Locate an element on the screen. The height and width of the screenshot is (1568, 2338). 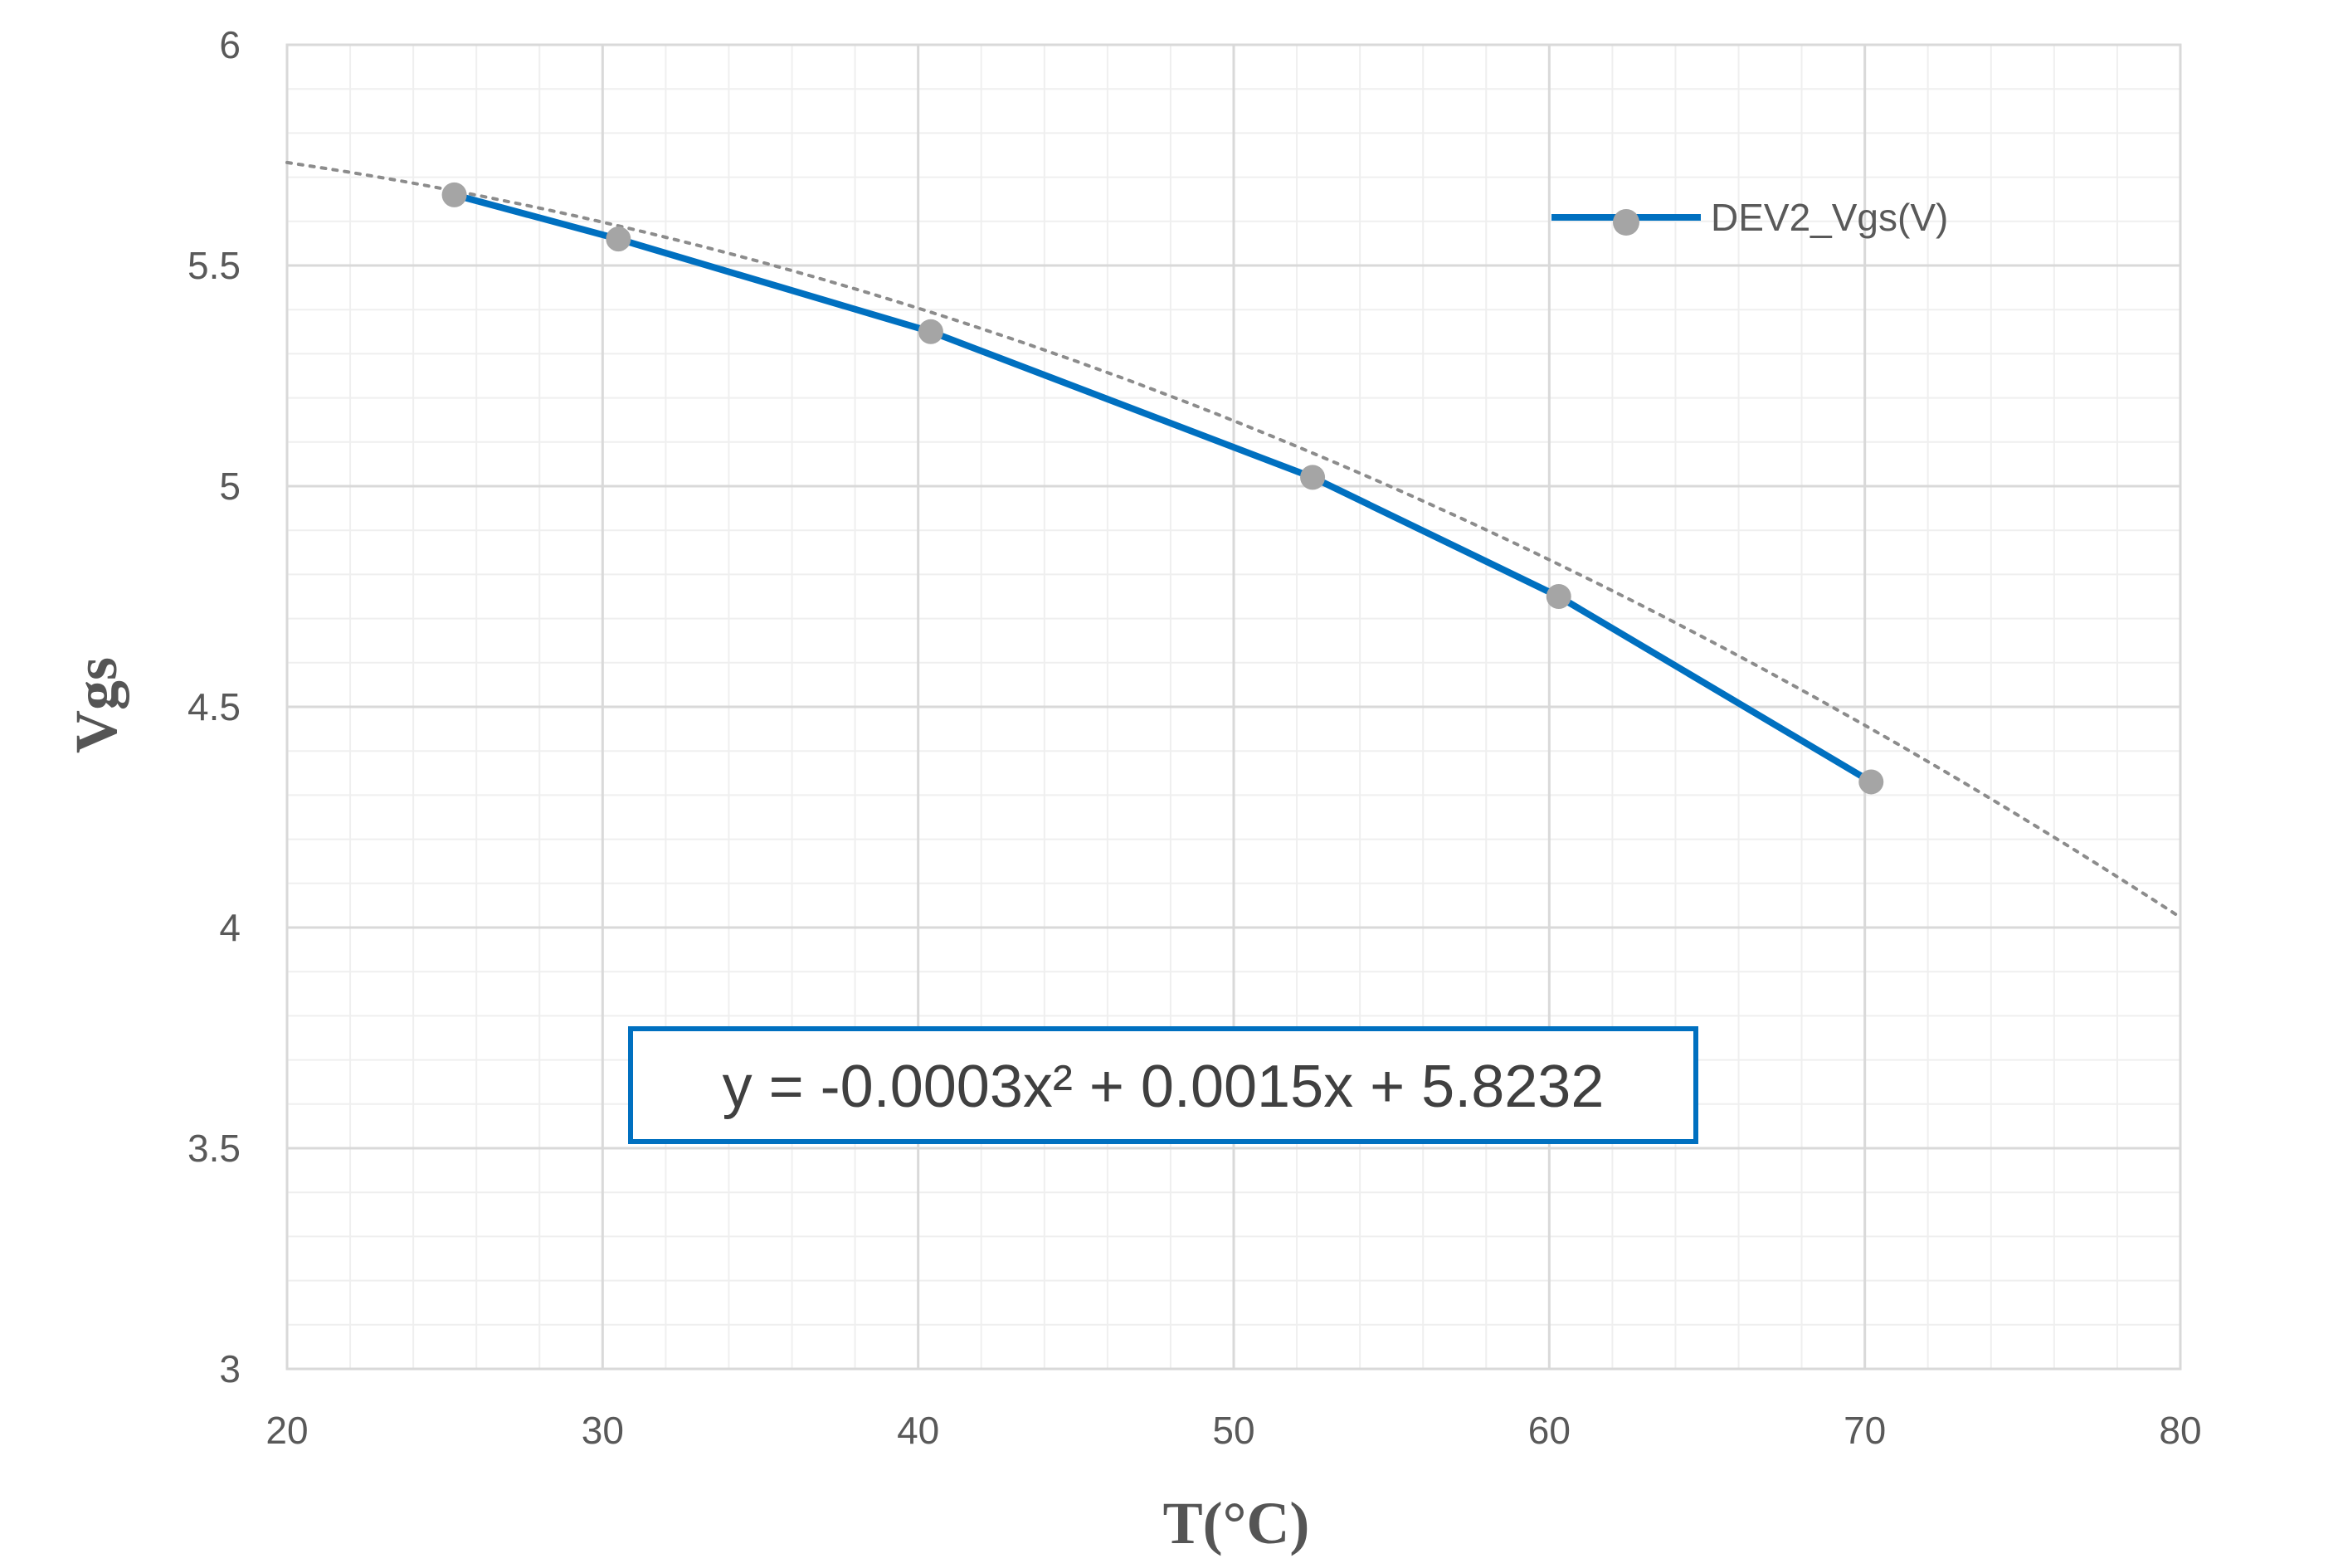
y-axis-title: Vgs is located at coordinates (96, 705).